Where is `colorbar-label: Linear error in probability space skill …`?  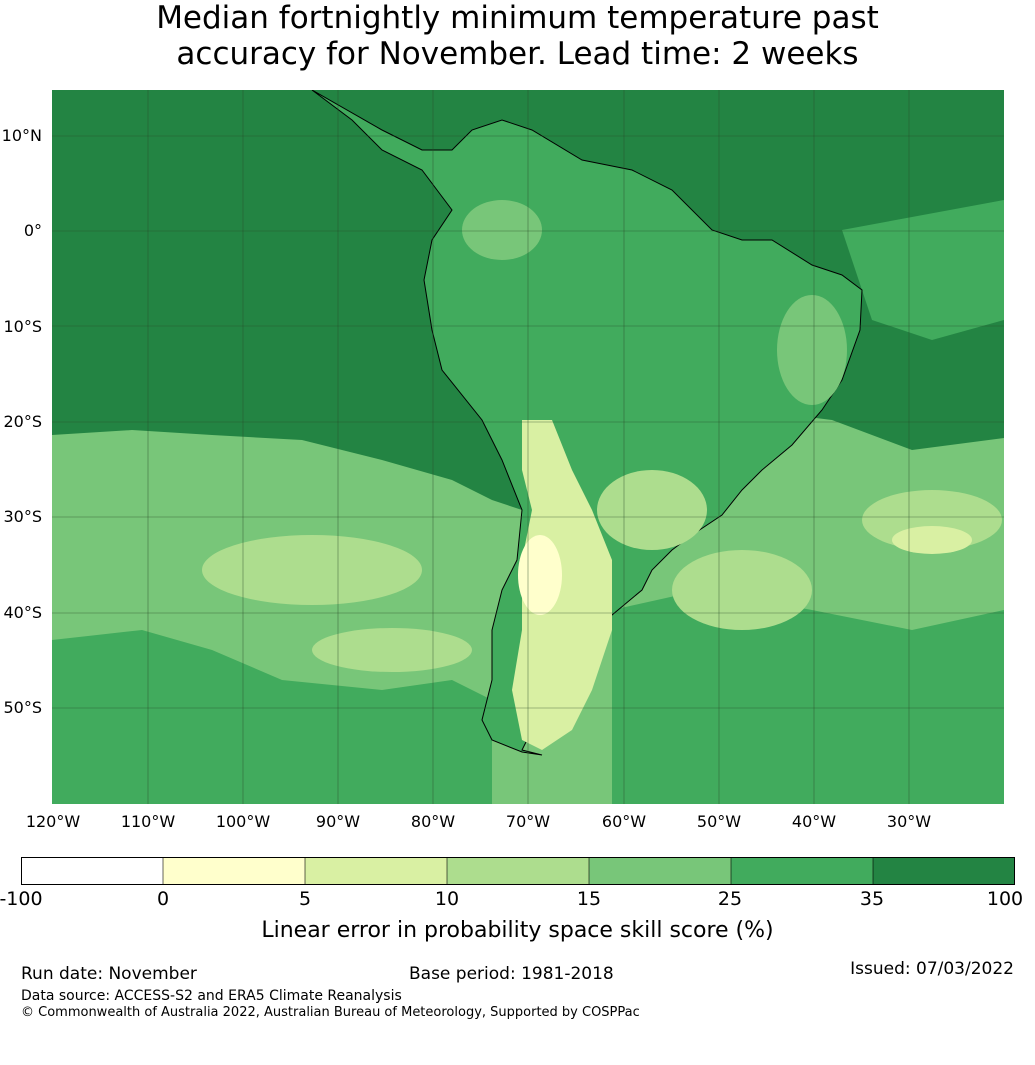
colorbar-label: Linear error in probability space skill … is located at coordinates (517, 930).